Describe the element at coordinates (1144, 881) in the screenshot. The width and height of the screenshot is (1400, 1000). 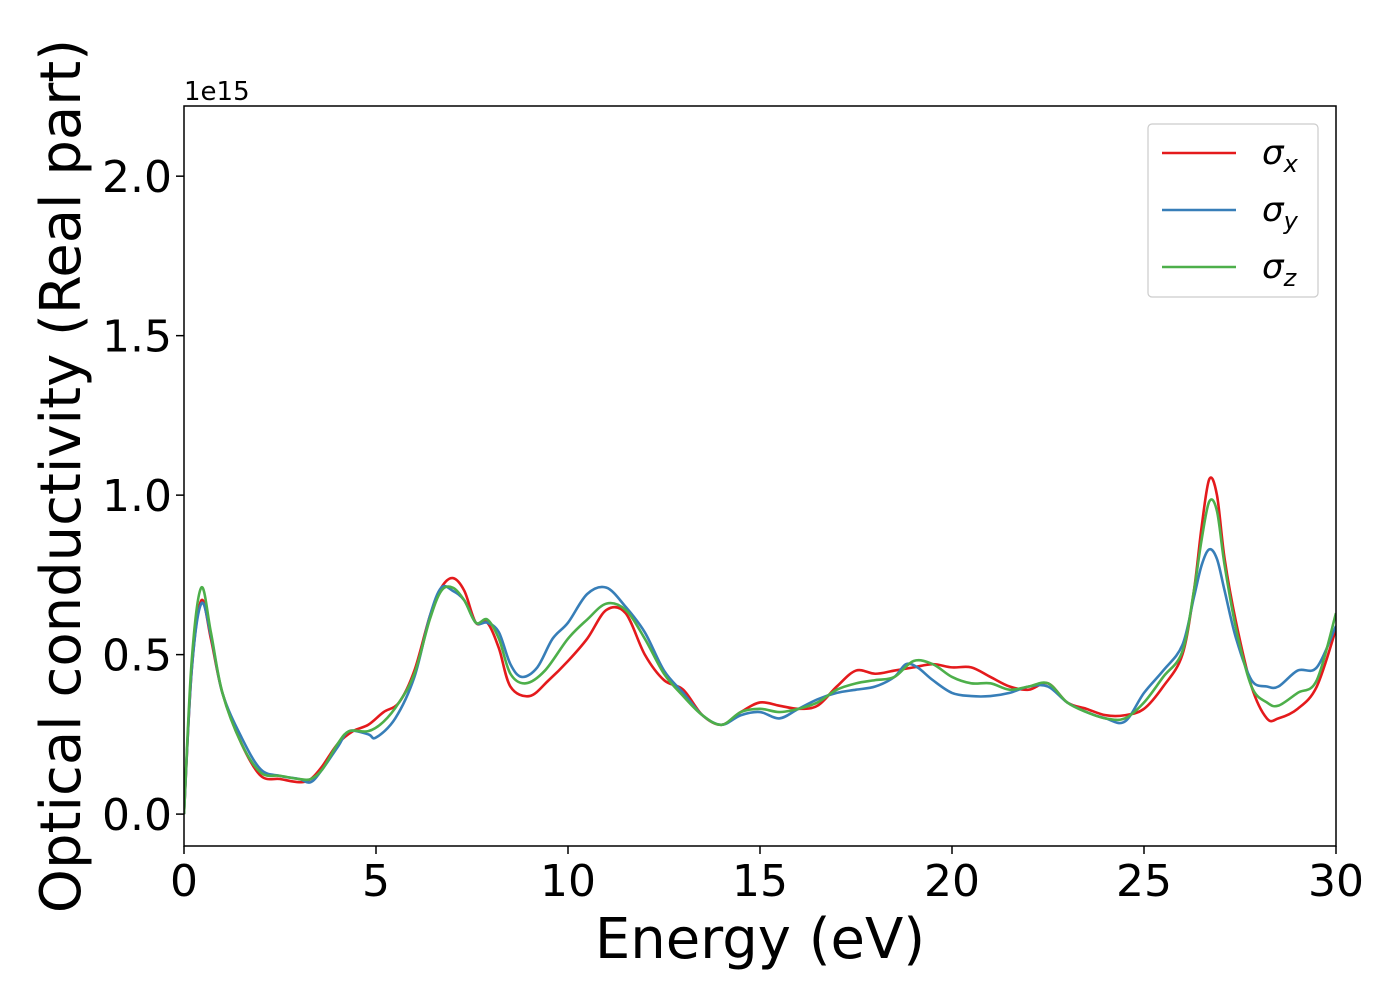
I see `x-tick-label: 25` at that location.